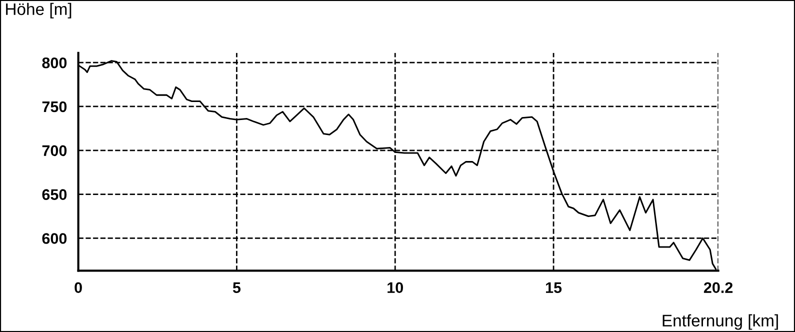 The image size is (795, 332). I want to click on y-tick-label: 600, so click(54, 238).